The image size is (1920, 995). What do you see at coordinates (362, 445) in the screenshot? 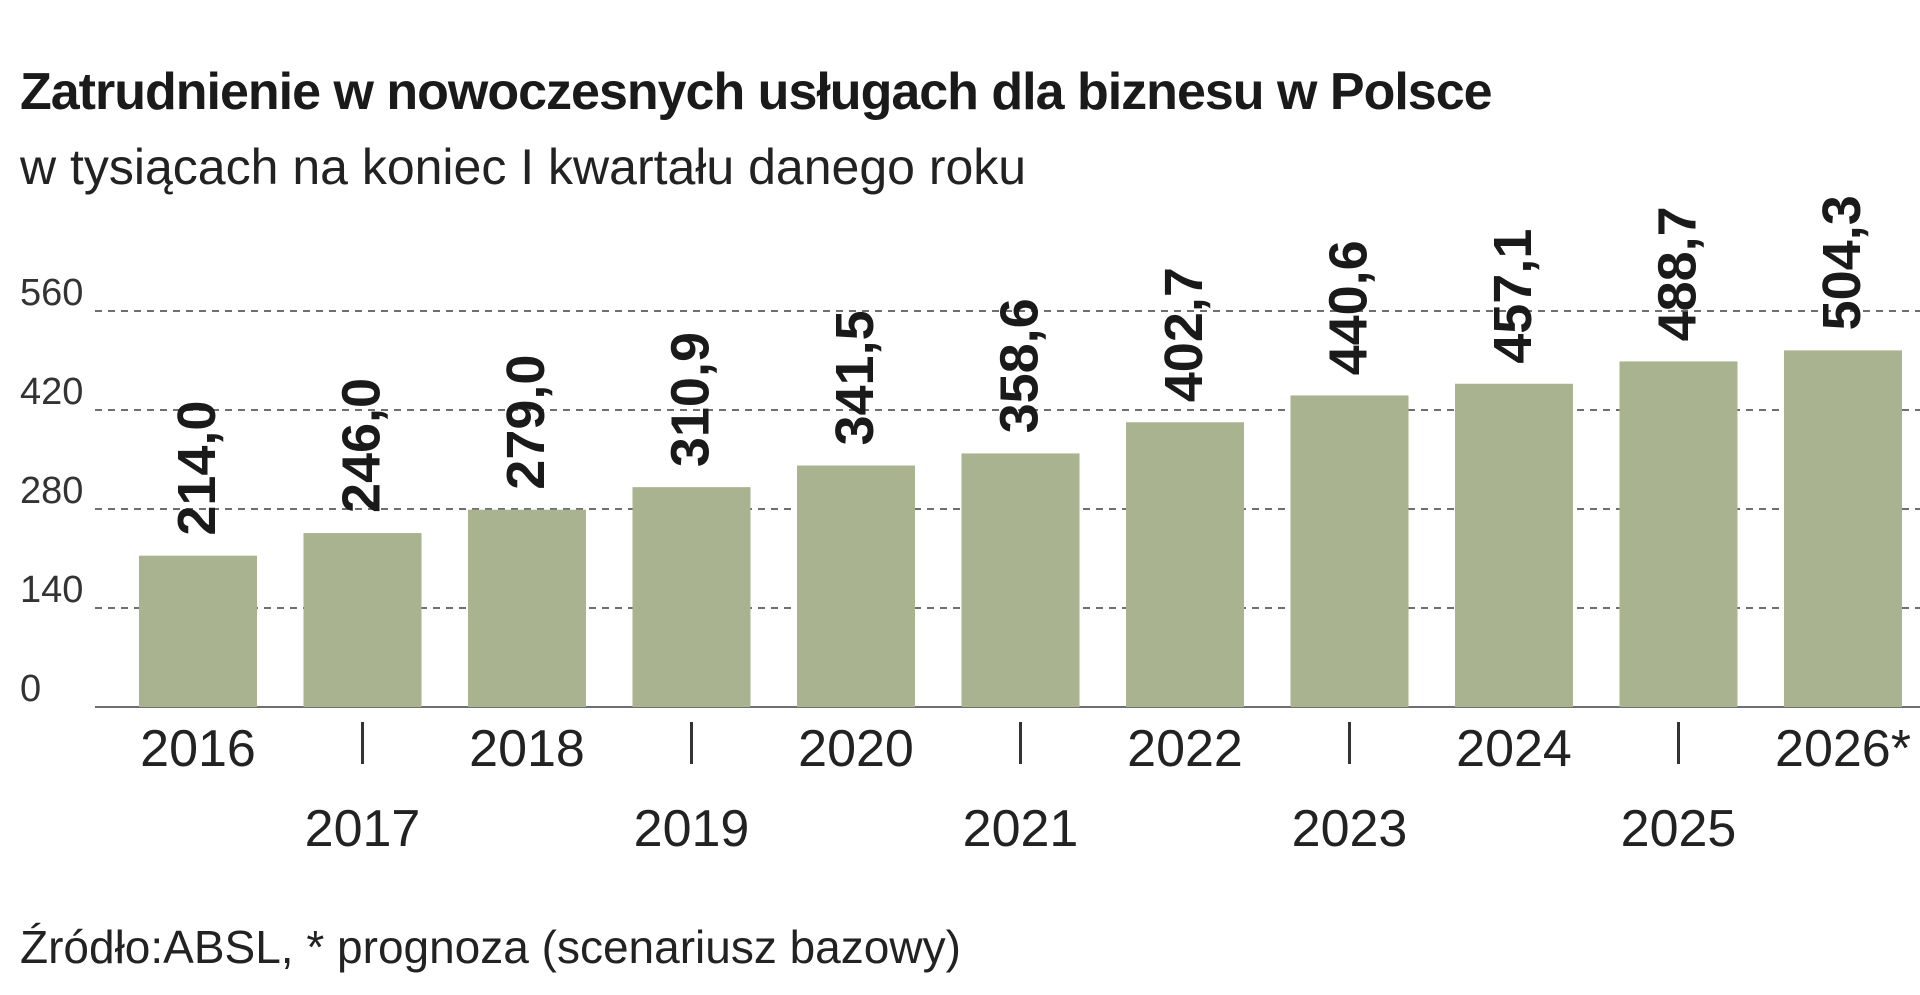
I see `bar-value-label: 246,0` at bounding box center [362, 445].